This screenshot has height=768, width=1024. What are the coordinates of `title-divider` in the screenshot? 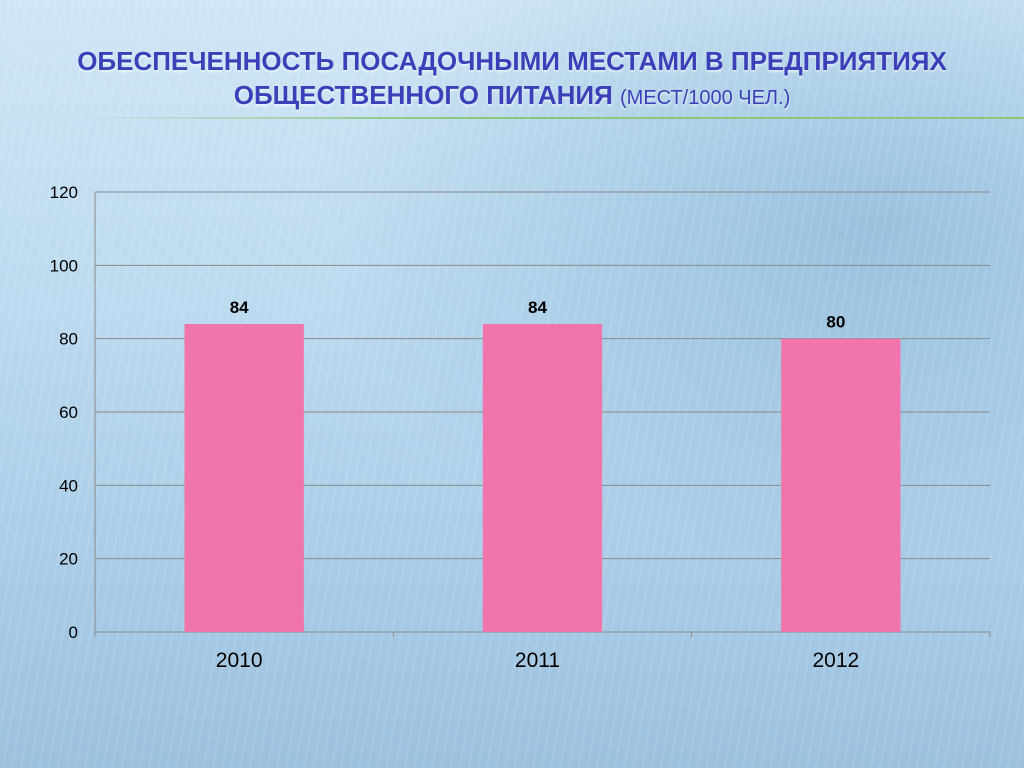 It's located at (547, 118).